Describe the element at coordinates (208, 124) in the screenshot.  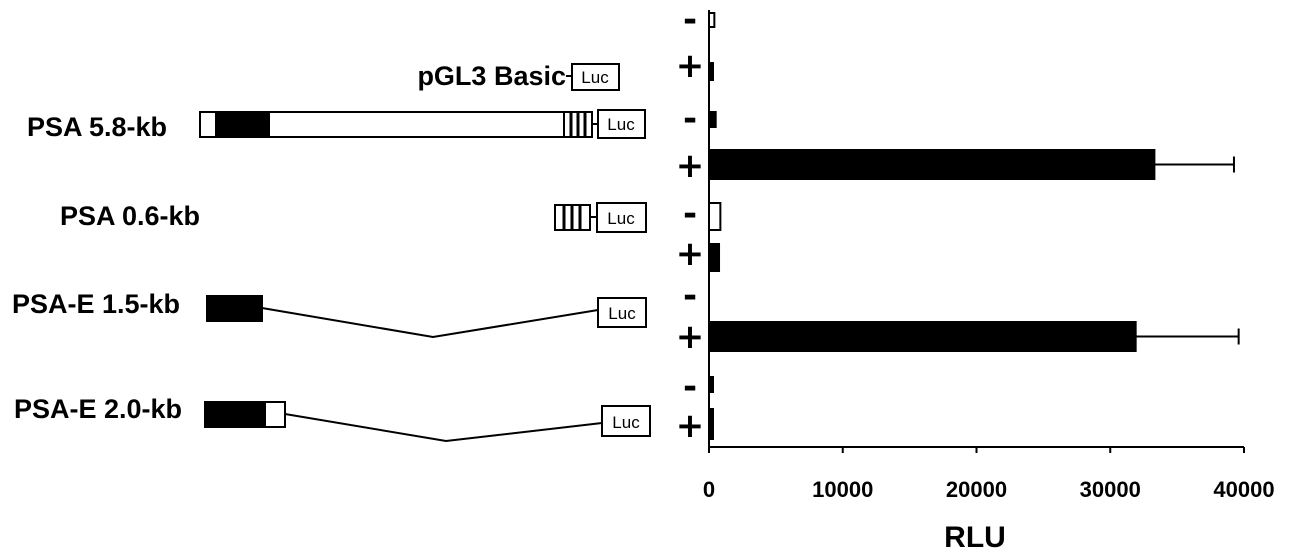
I see `promoter-region-open` at that location.